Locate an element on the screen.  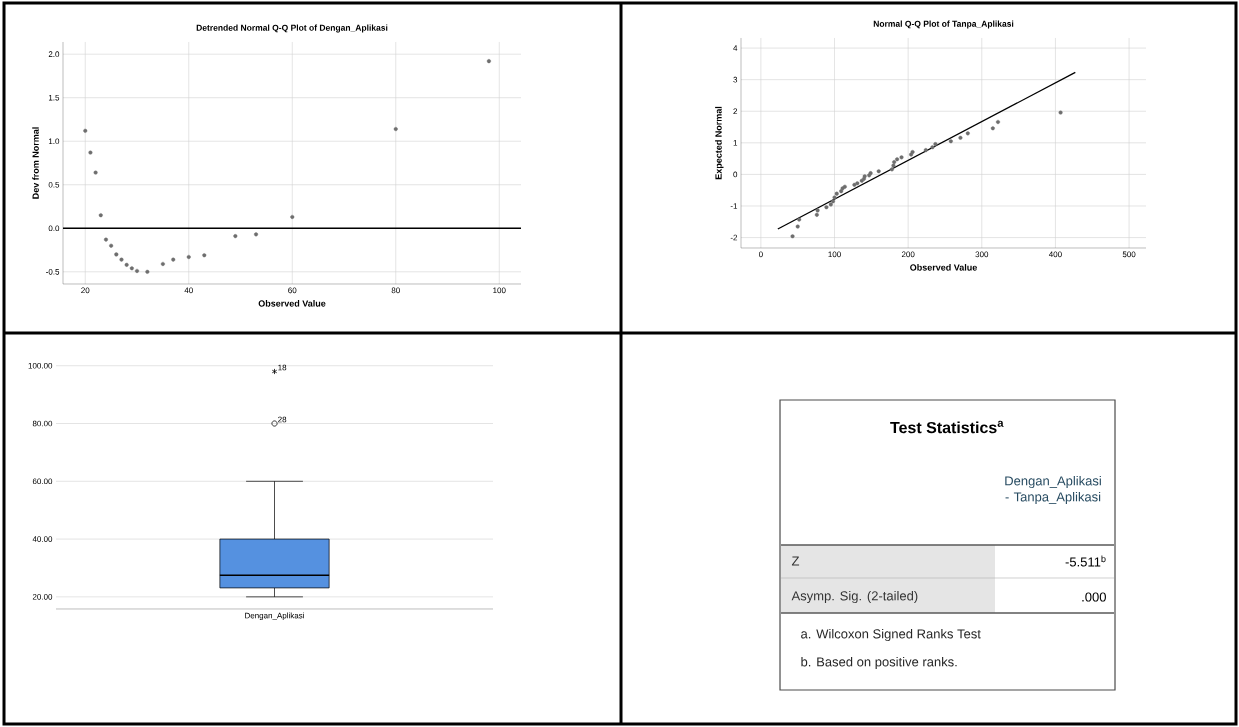
x-tick-label: 300 is located at coordinates (982, 254).